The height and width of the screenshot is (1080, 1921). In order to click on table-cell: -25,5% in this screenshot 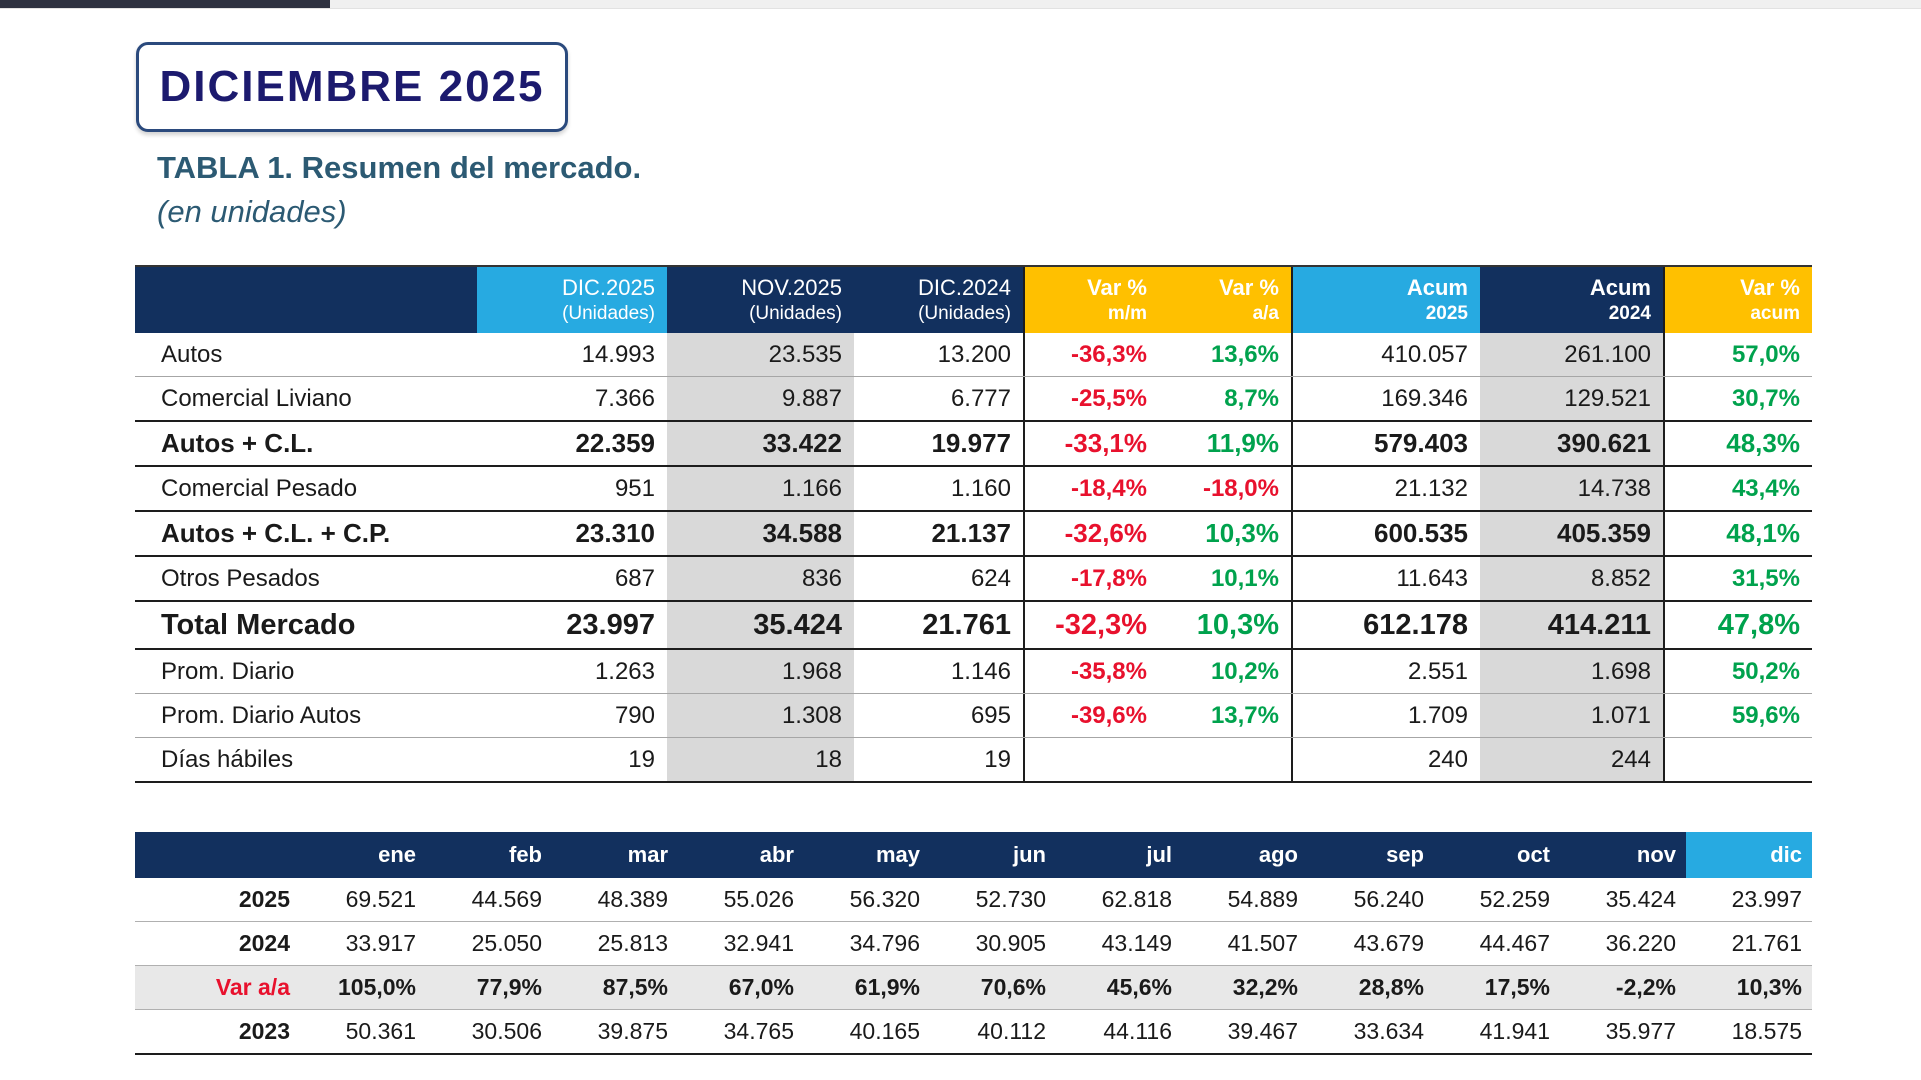, I will do `click(1108, 398)`.